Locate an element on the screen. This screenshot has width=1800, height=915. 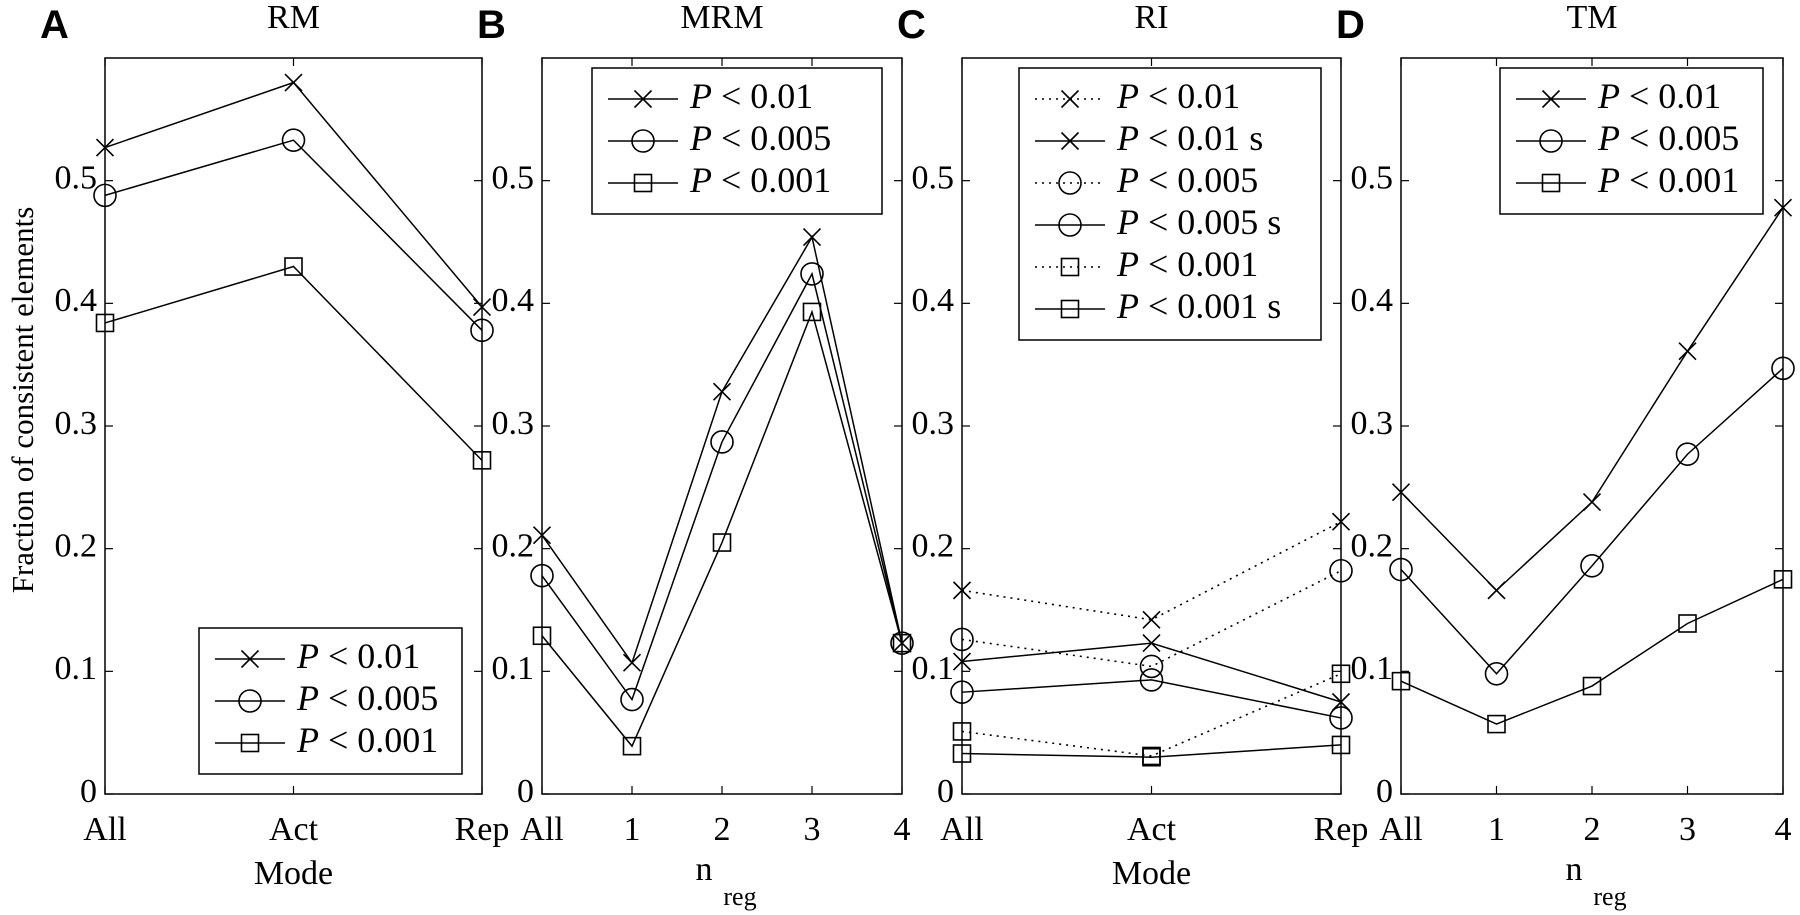
legend-label: P < 0.005 s is located at coordinates (1198, 222).